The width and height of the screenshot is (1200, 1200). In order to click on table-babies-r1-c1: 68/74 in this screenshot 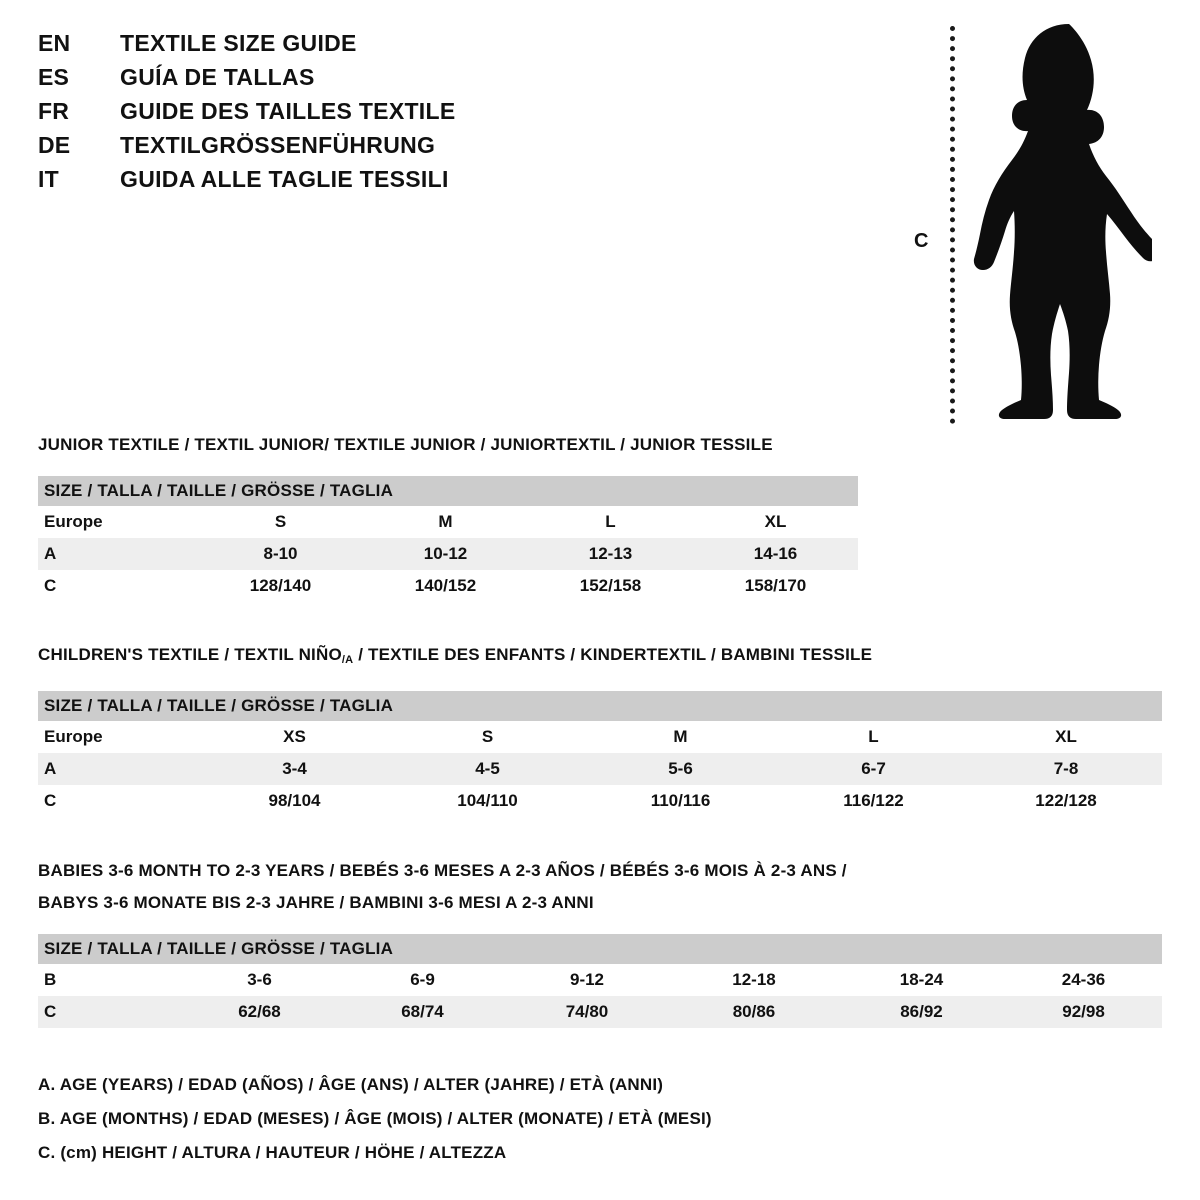, I will do `click(422, 1012)`.